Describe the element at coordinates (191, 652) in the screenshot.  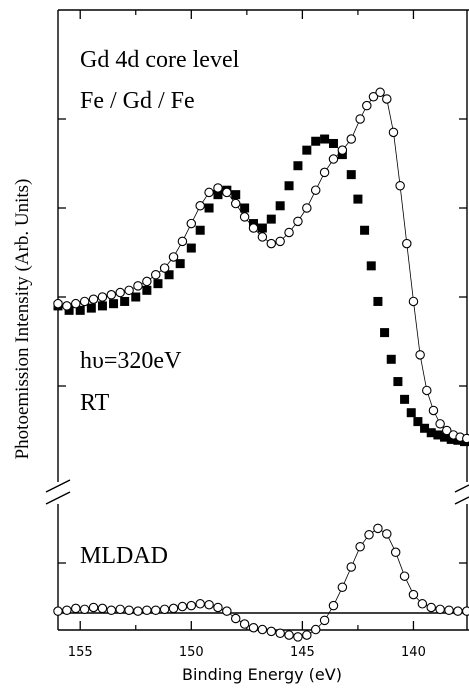
I see `x-tick-label: 150` at that location.